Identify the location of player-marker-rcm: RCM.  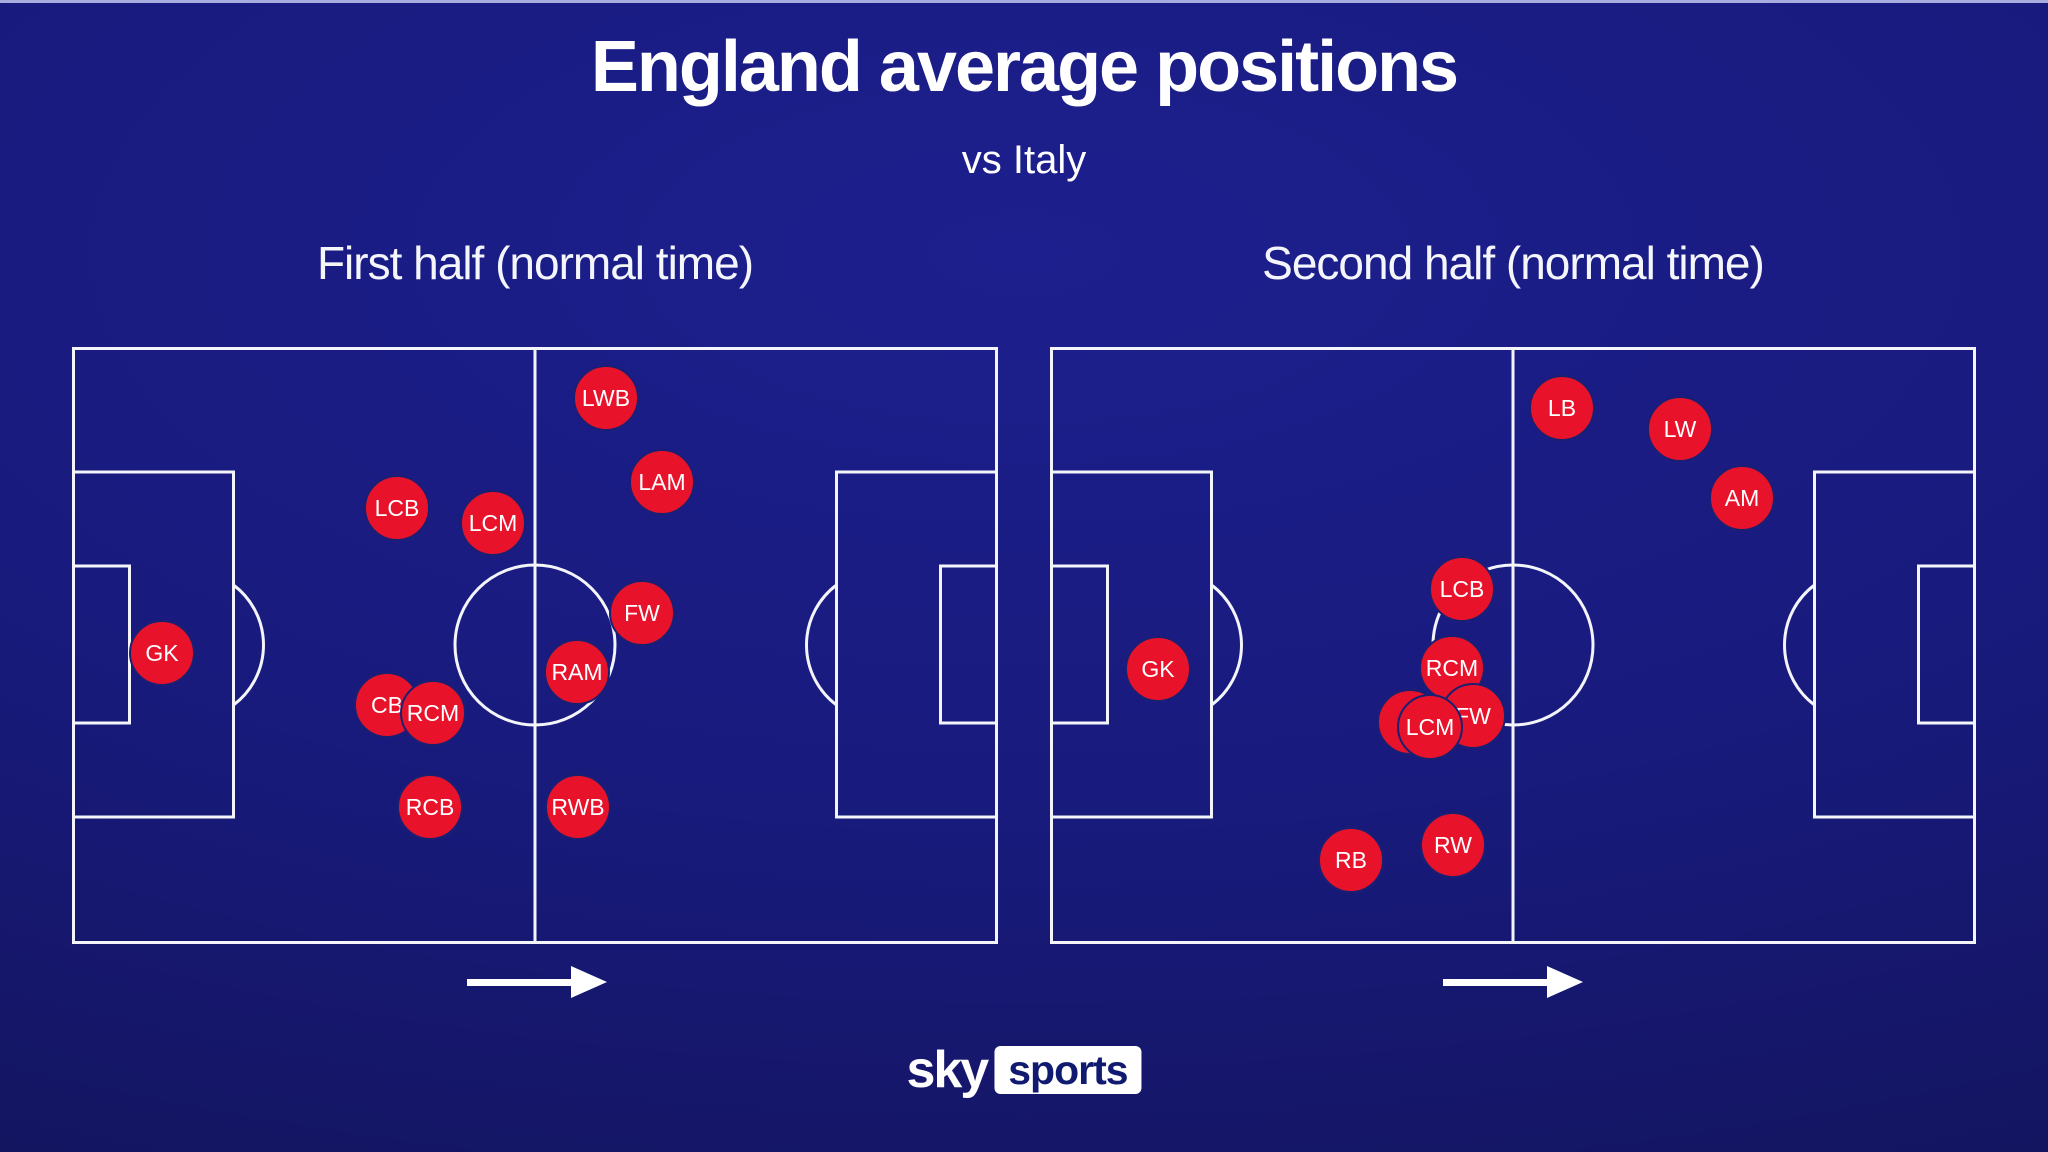
(433, 713).